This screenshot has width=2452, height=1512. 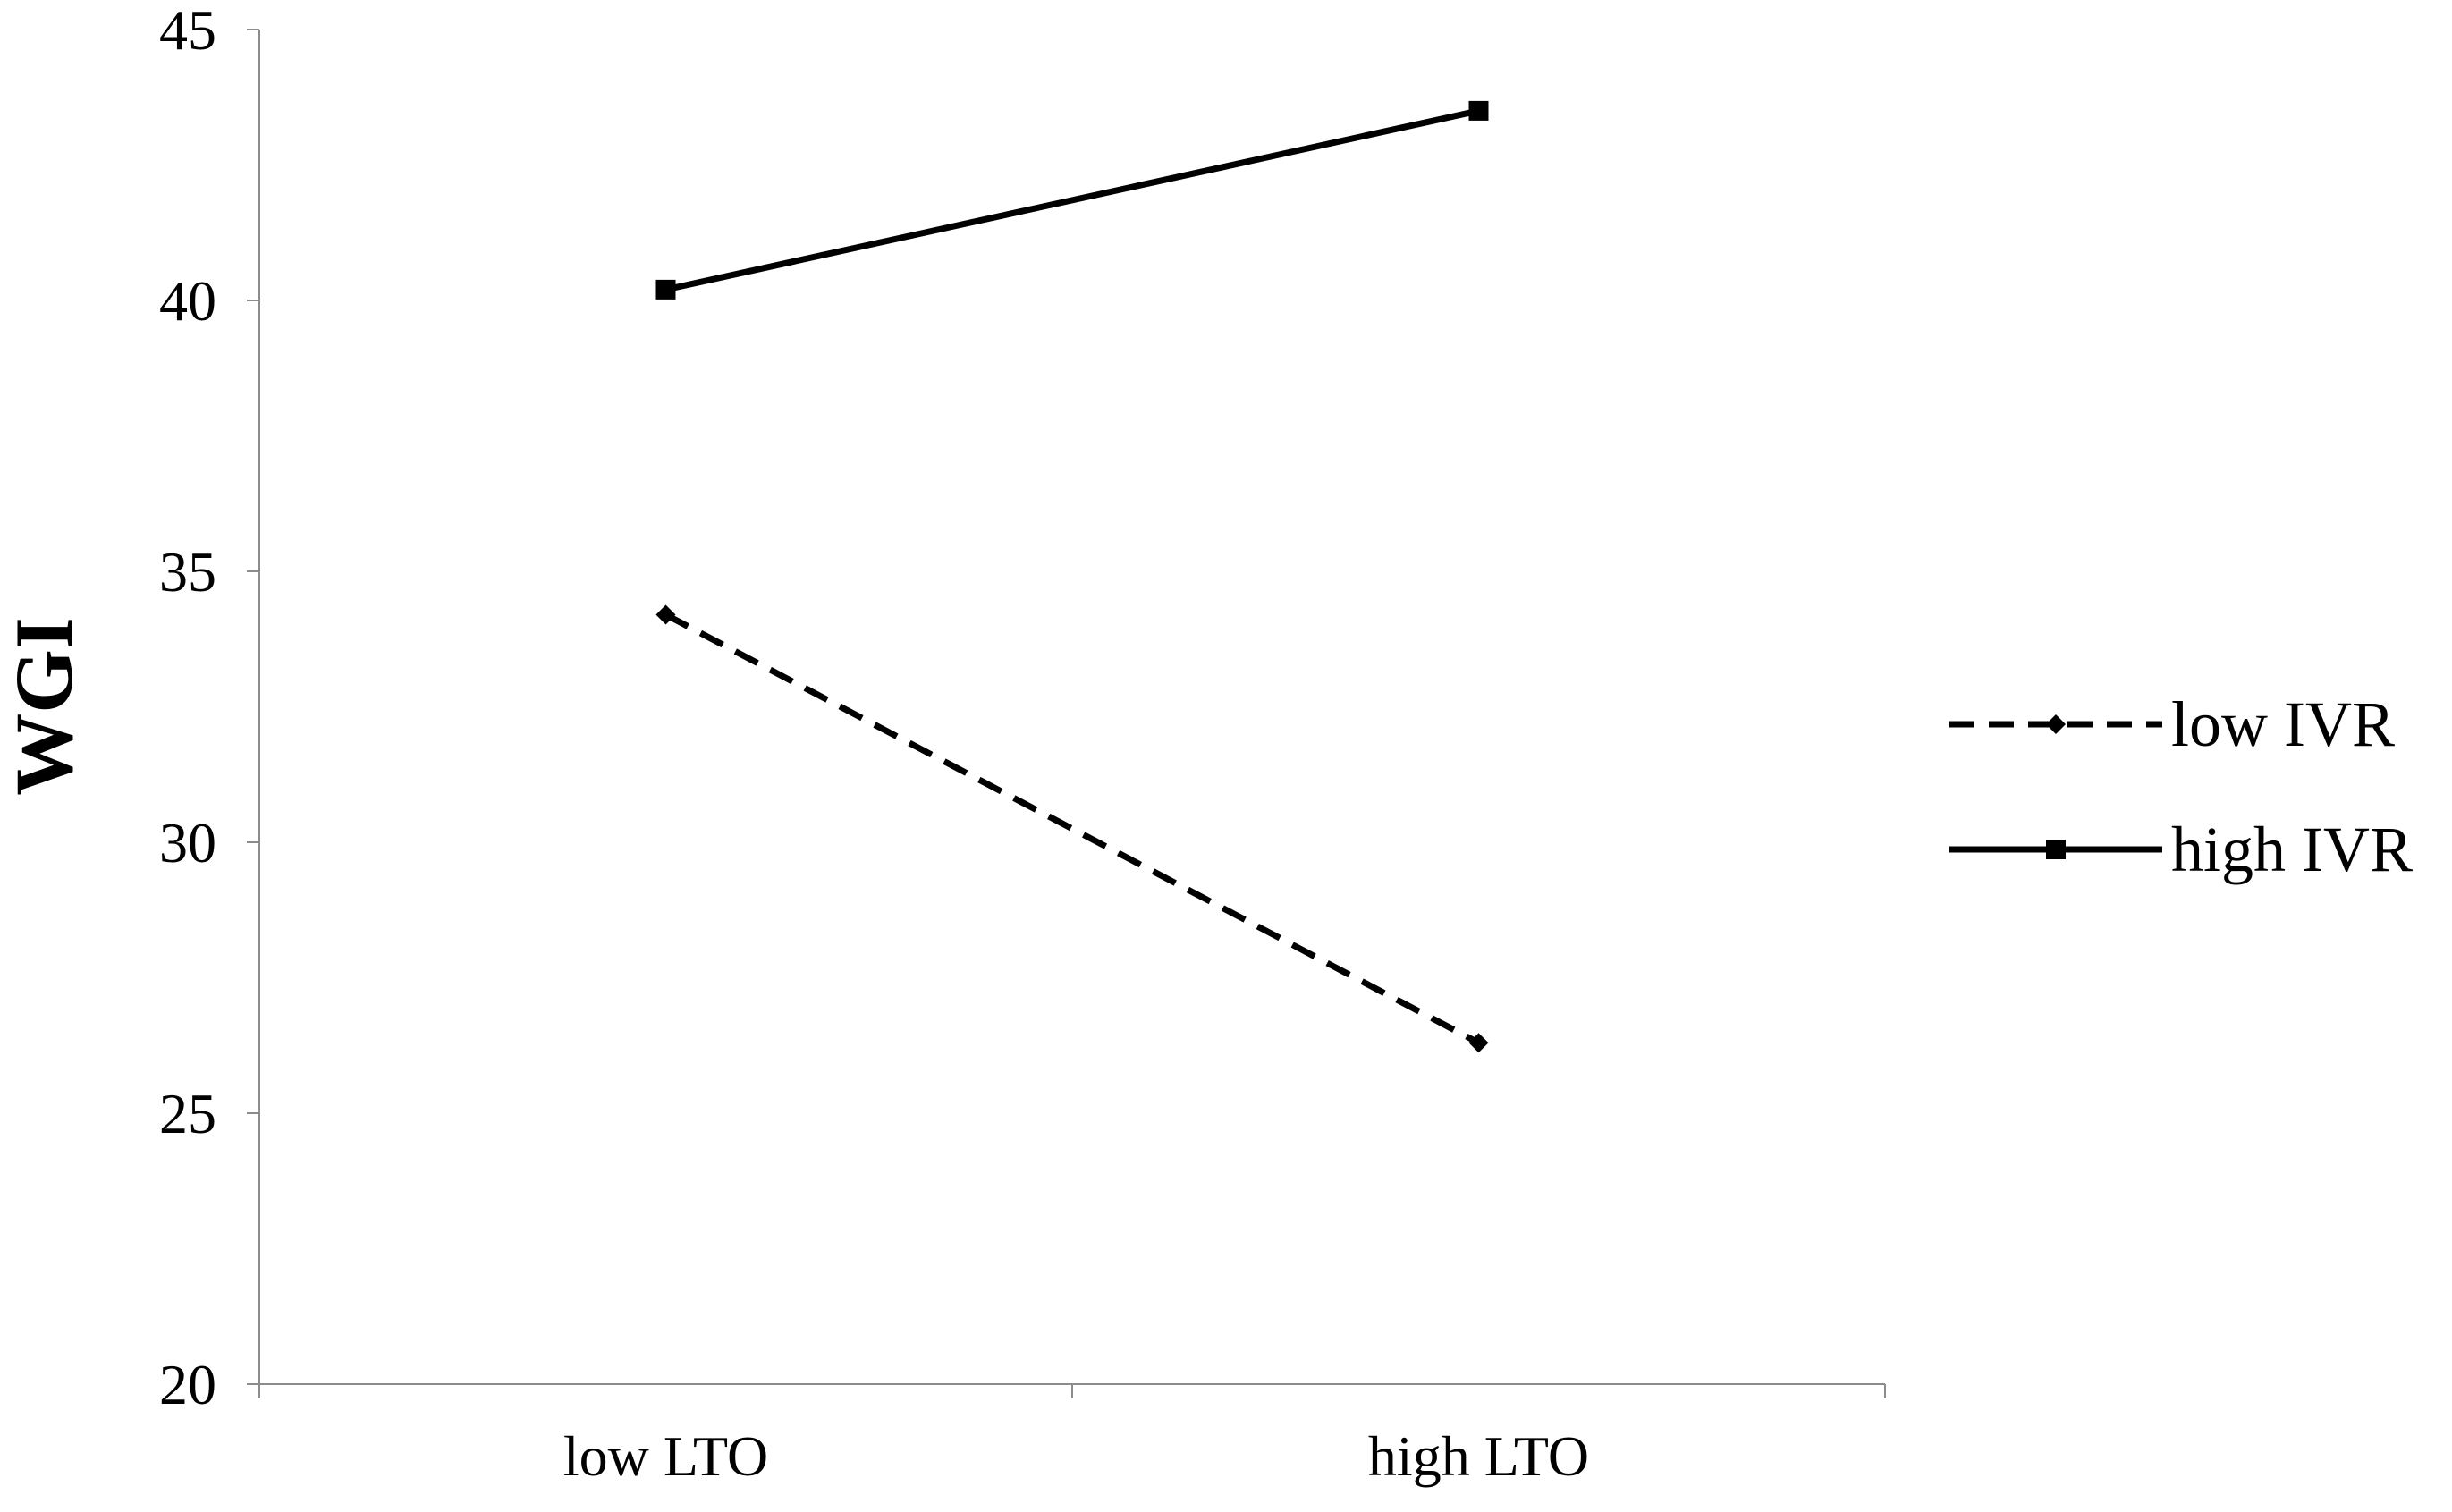 I want to click on x-ticks: low LTO high LTO, so click(x=1072, y=1436).